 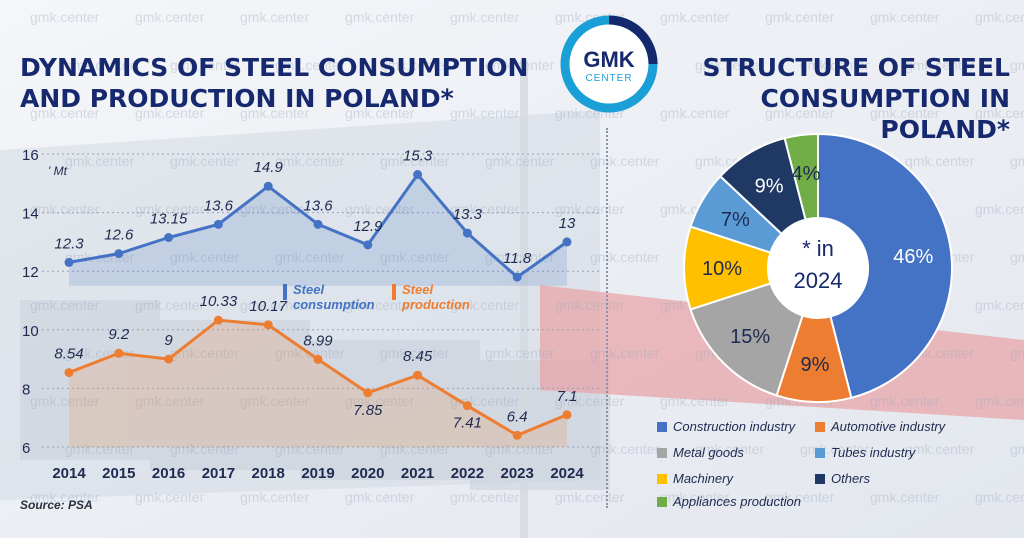 What do you see at coordinates (873, 452) in the screenshot?
I see `pie-legend-label: Tubes industry` at bounding box center [873, 452].